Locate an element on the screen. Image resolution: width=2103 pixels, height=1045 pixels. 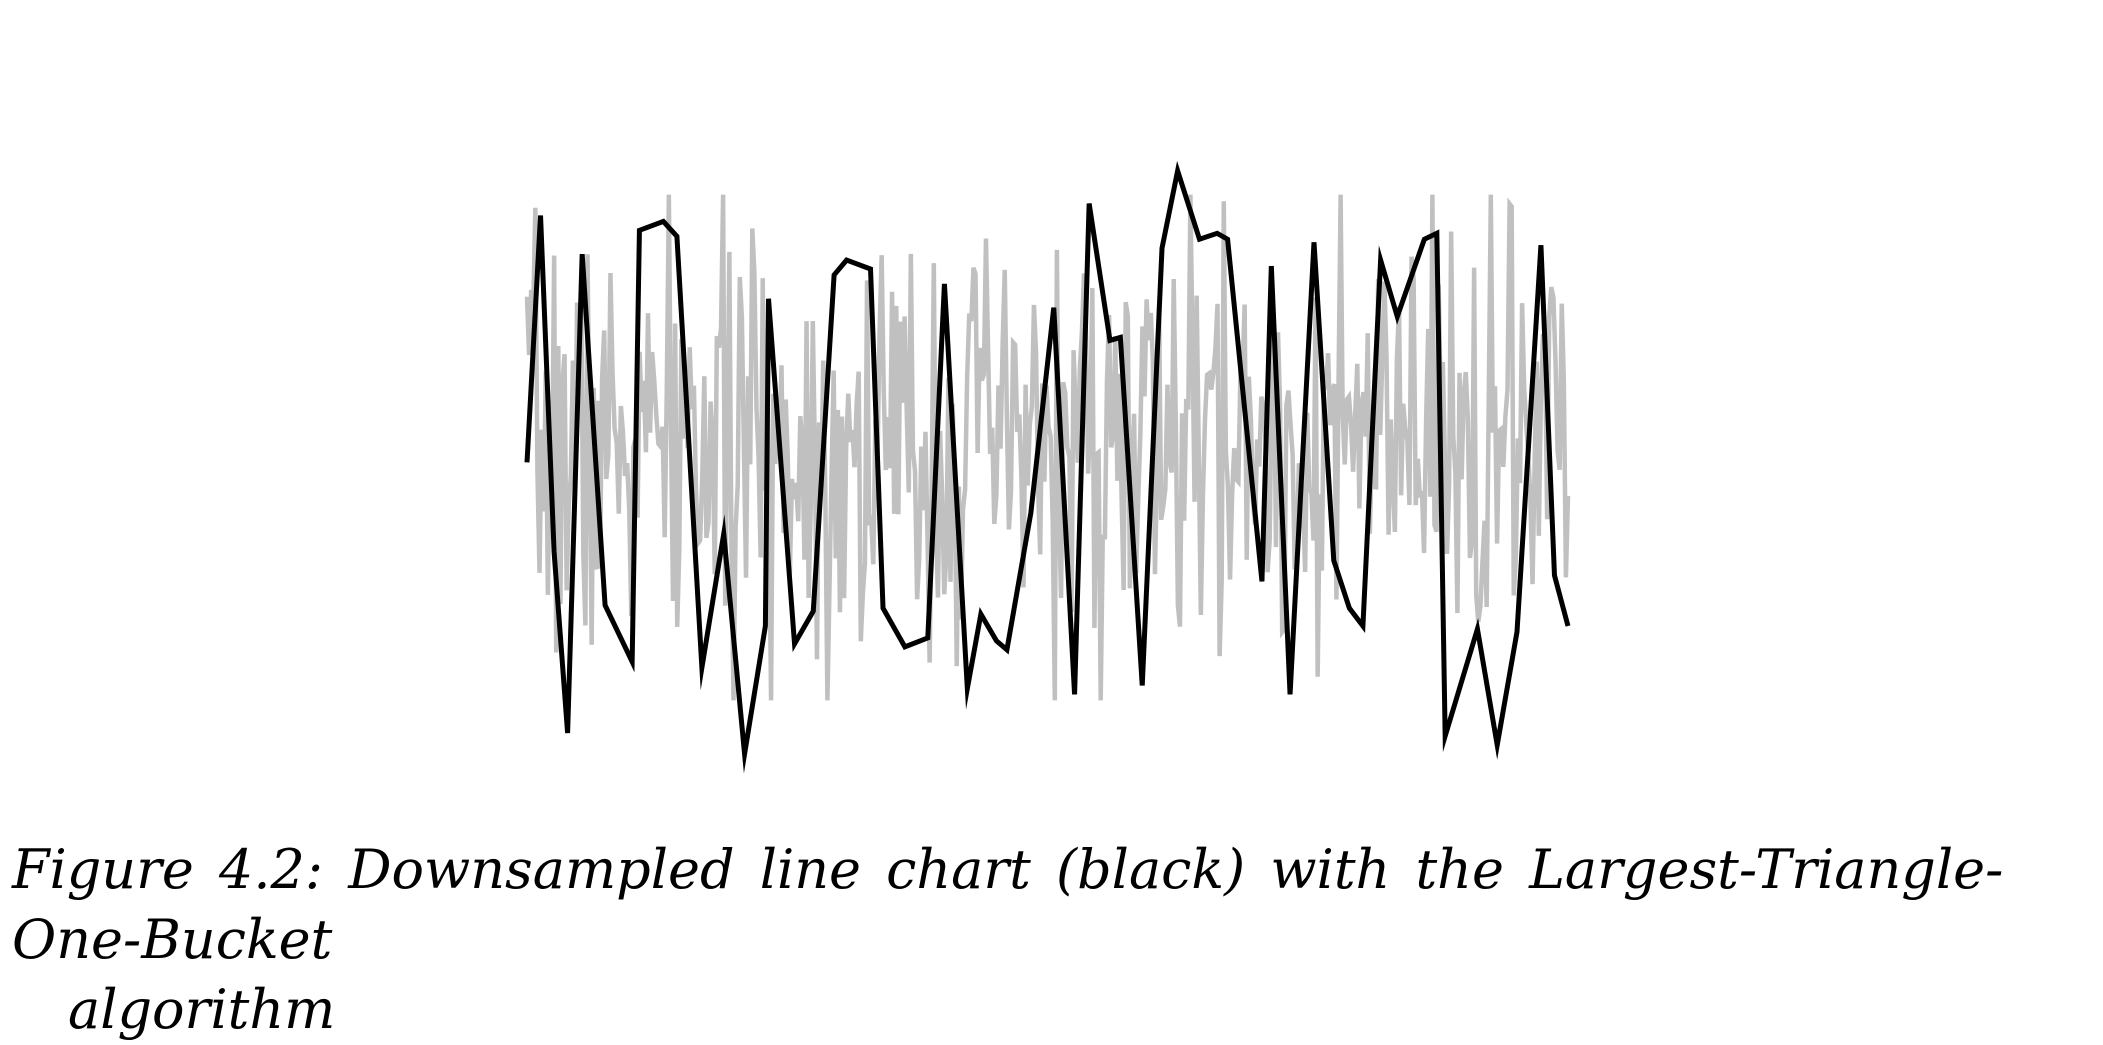
caption-line-2: algorithm is located at coordinates (202, 1009).